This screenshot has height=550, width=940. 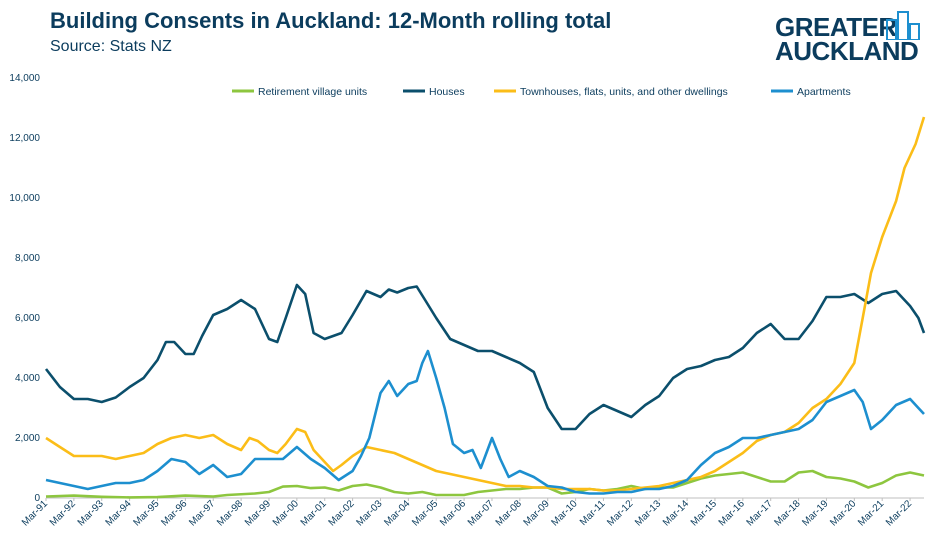 I want to click on x-tick-label: Mar-00, so click(x=286, y=513).